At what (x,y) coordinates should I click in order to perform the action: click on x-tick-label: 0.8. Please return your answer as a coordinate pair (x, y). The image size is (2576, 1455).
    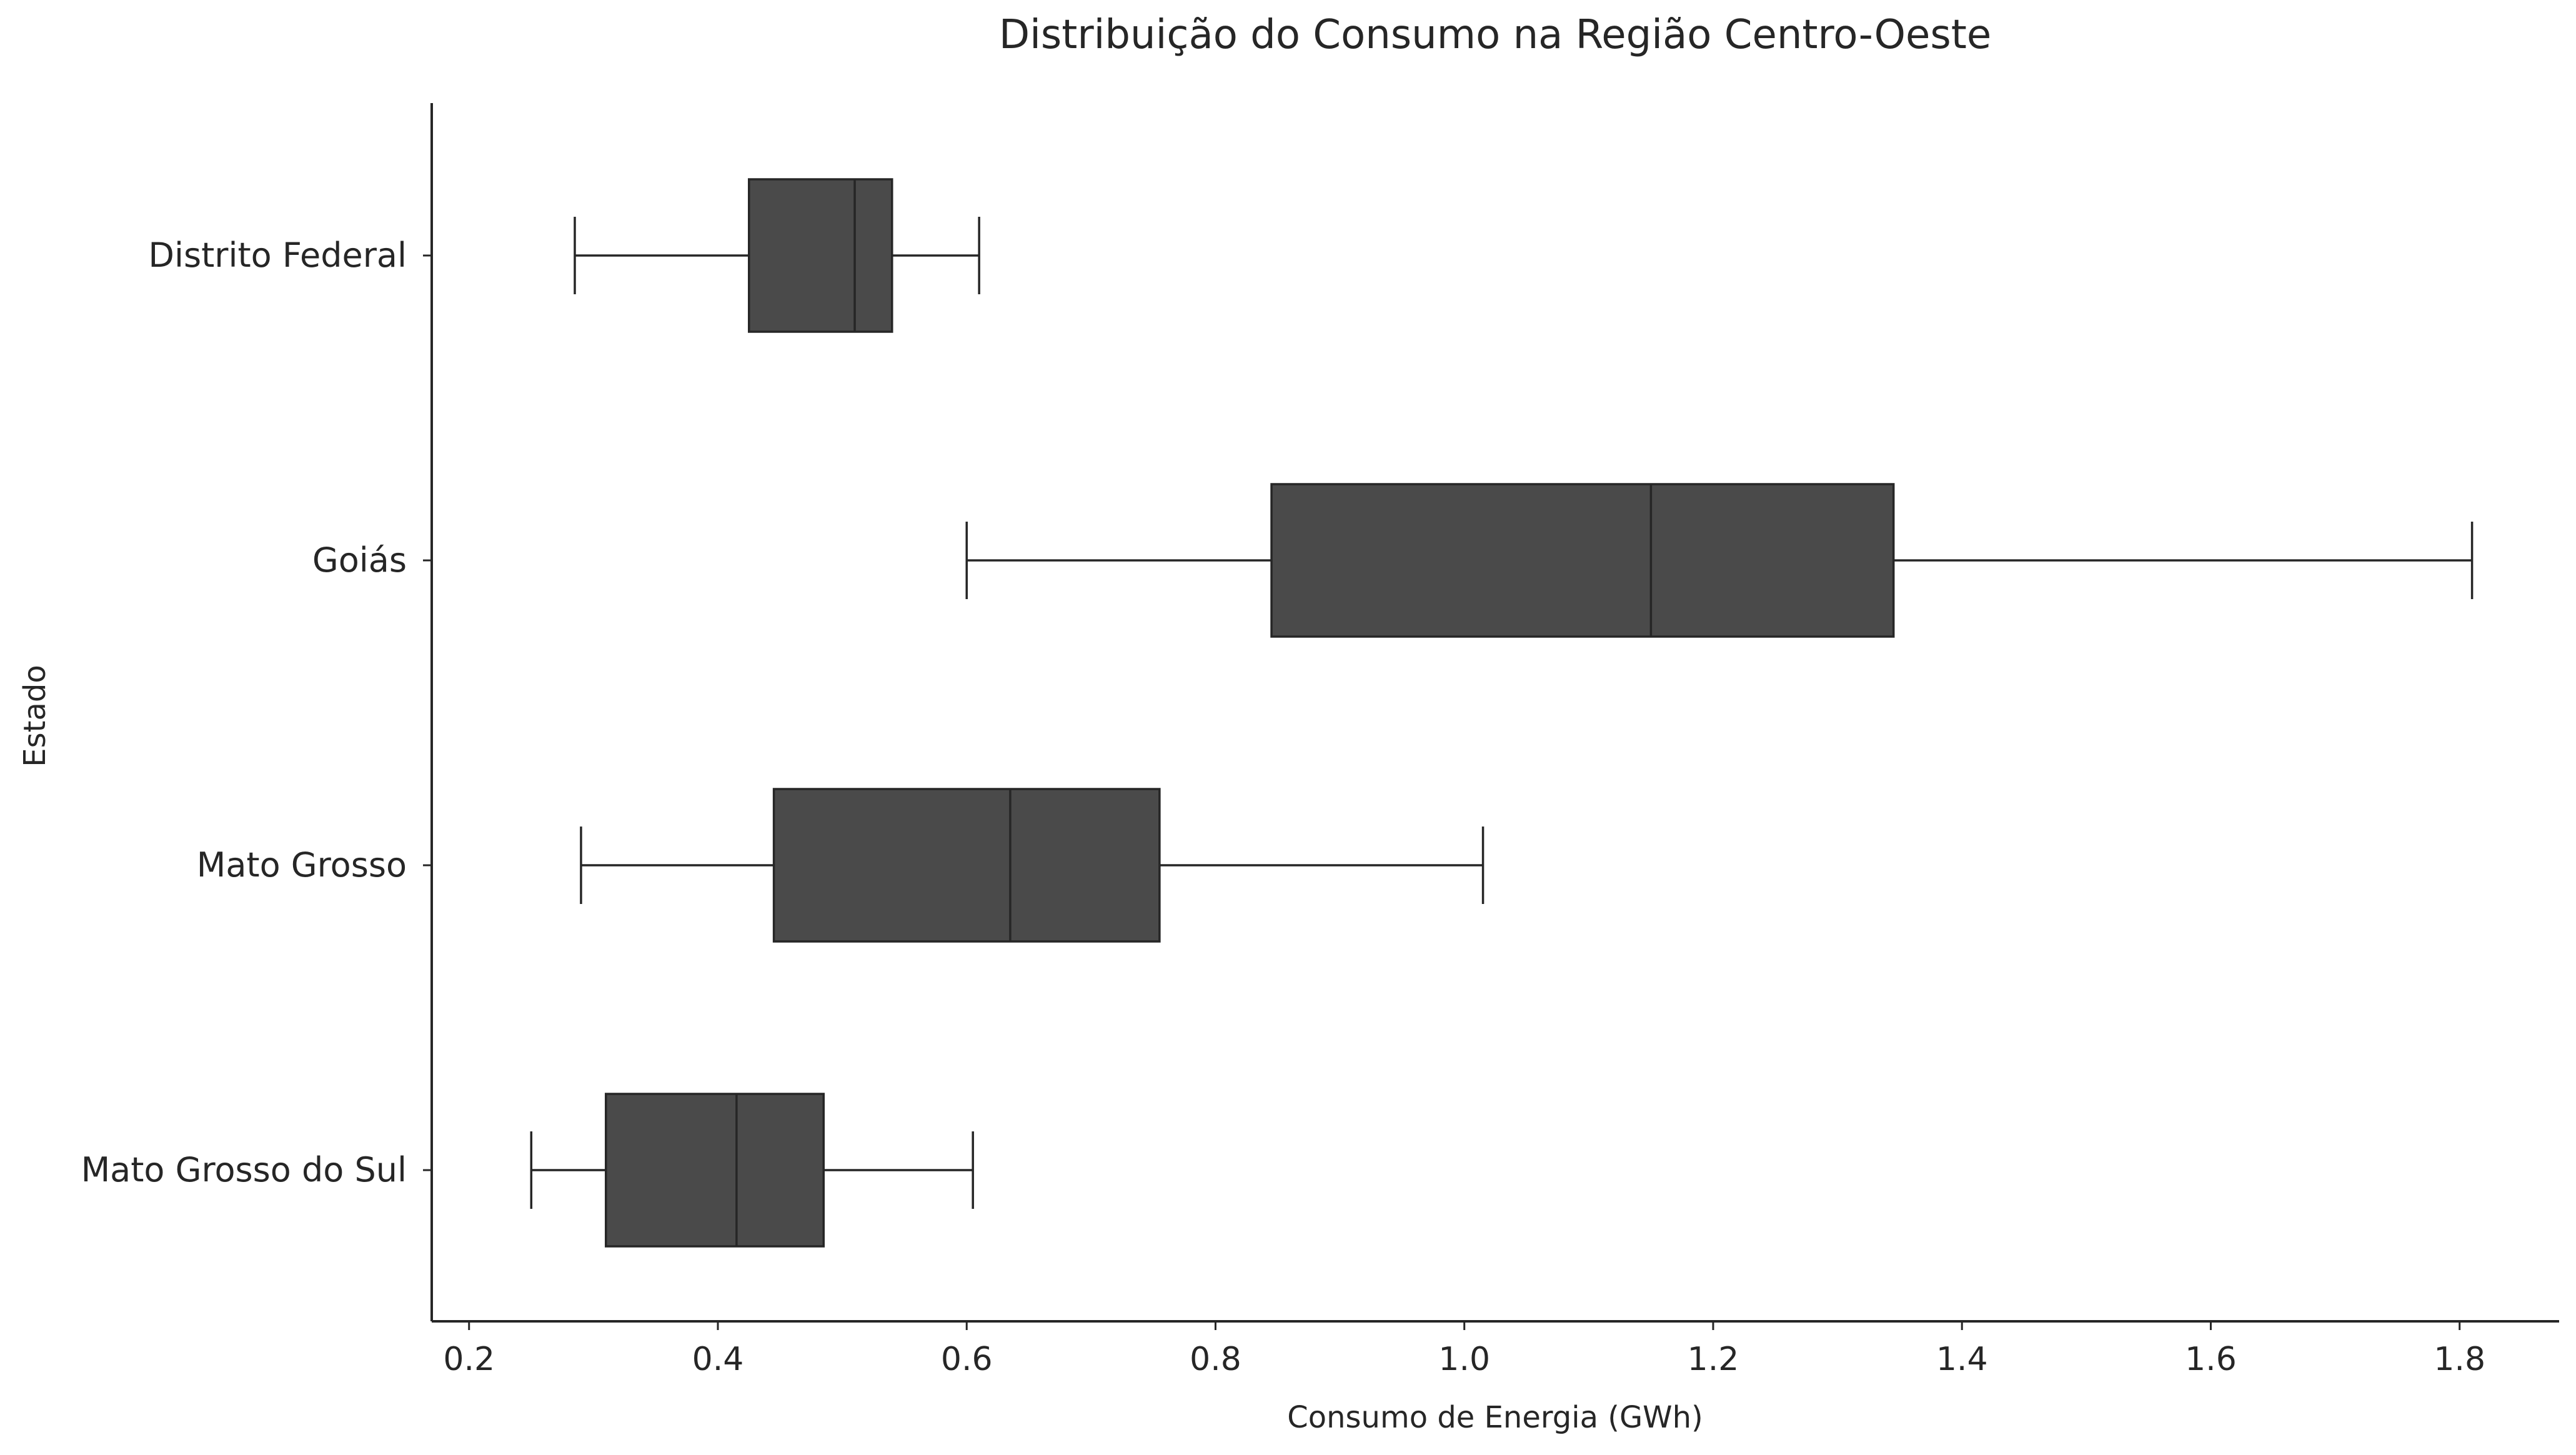
    Looking at the image, I should click on (1215, 1360).